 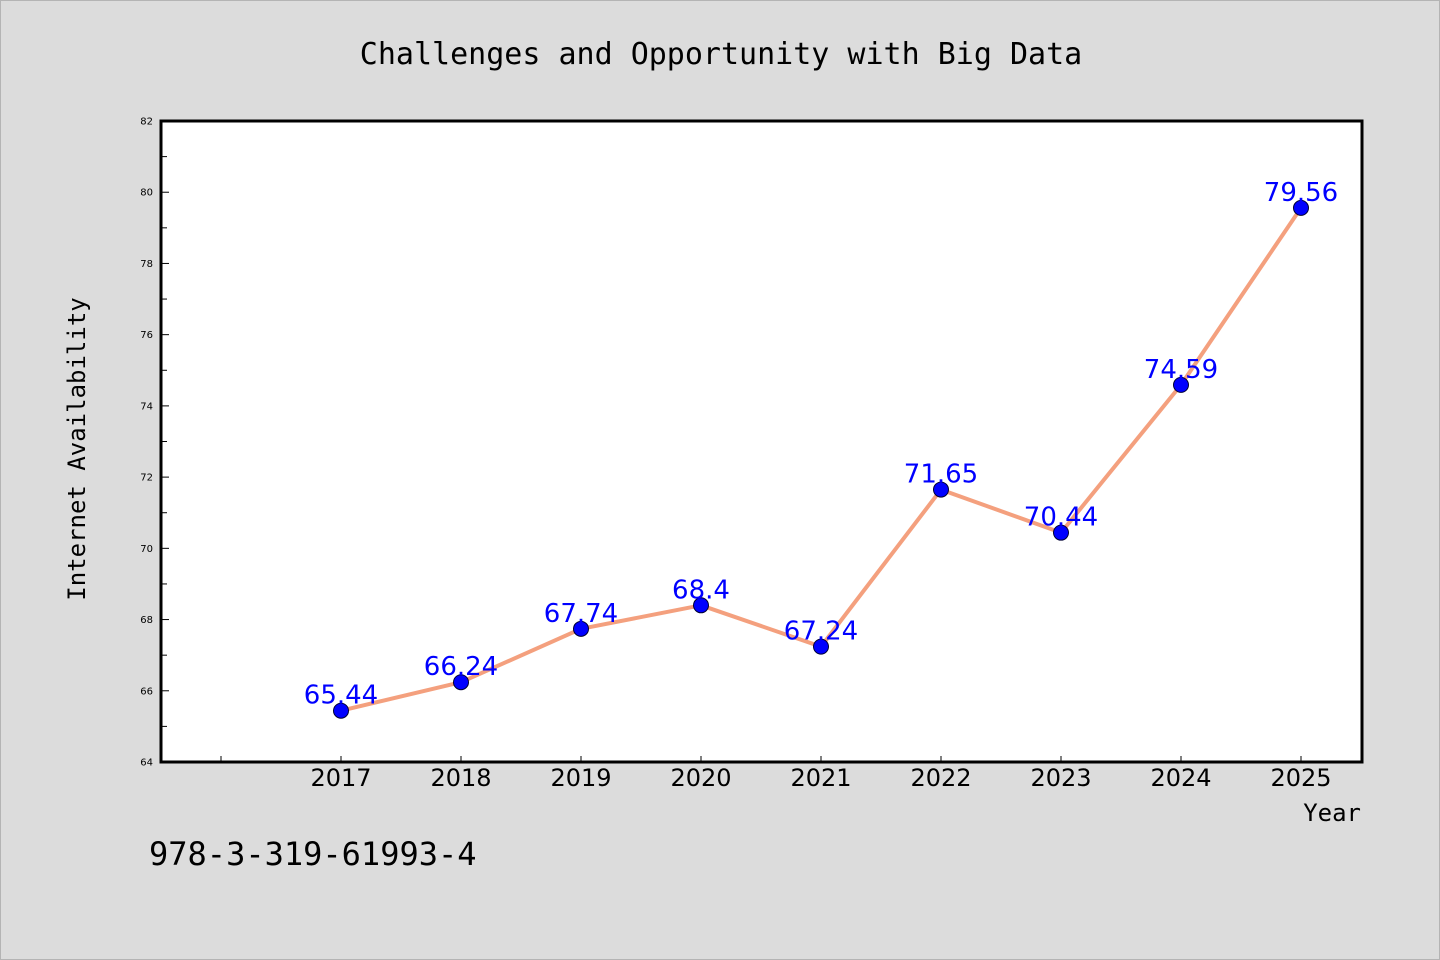 I want to click on x-tick-label: 2019, so click(x=580, y=778).